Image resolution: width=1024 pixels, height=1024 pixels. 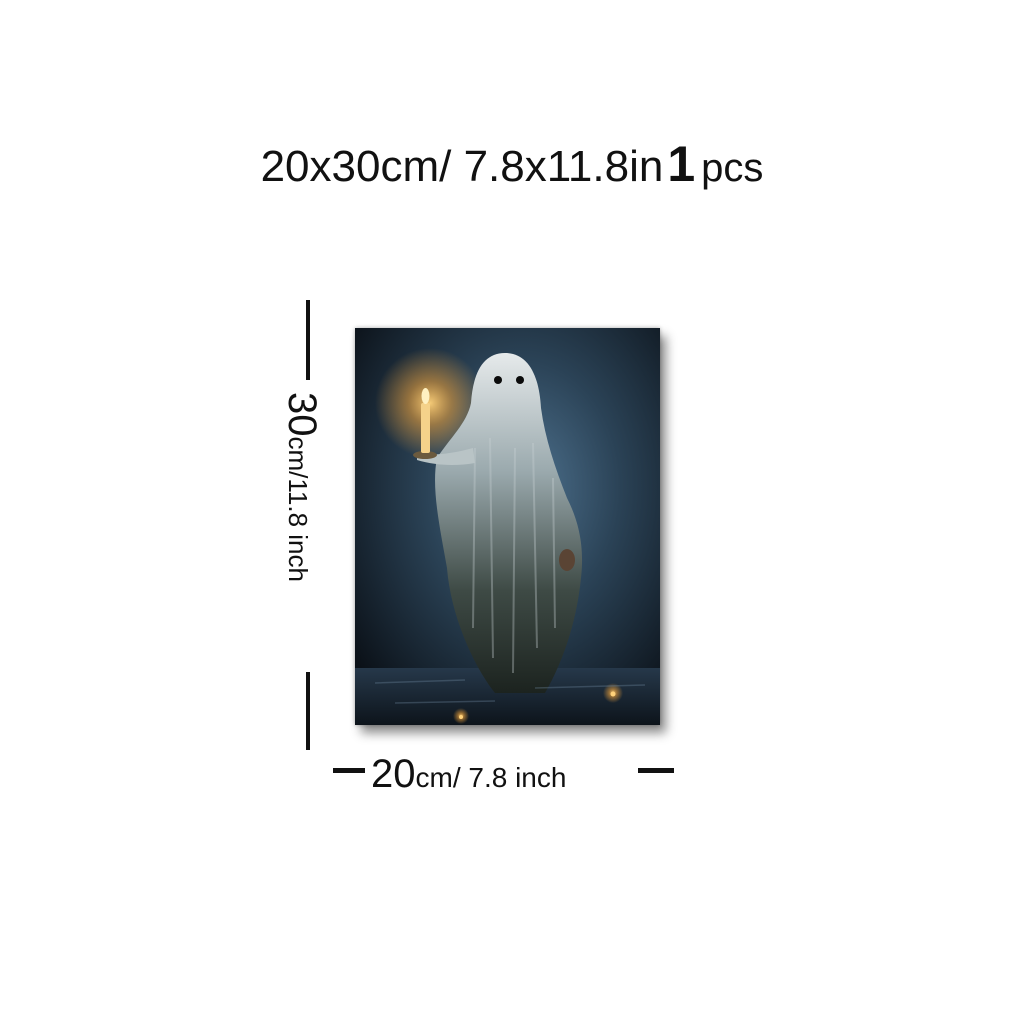 What do you see at coordinates (298, 509) in the screenshot?
I see `height-unit: cm/11.8 inch` at bounding box center [298, 509].